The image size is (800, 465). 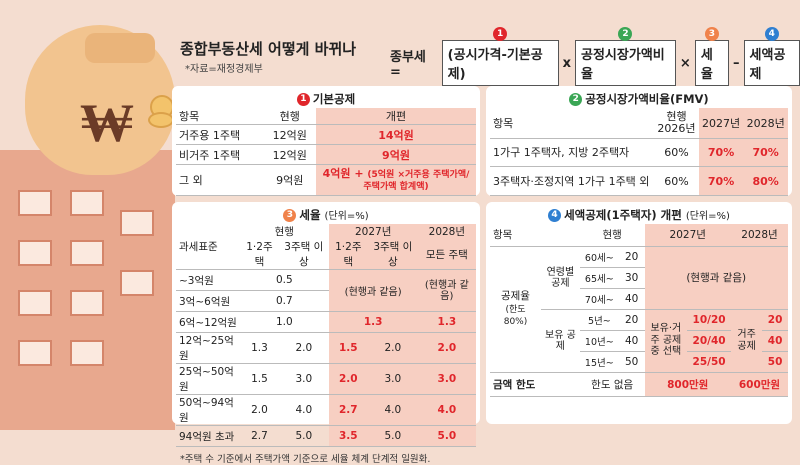 What do you see at coordinates (326, 379) in the screenshot?
I see `table-row: 25억~50억원 1.5 3.0 2.0 3.0 3.0` at bounding box center [326, 379].